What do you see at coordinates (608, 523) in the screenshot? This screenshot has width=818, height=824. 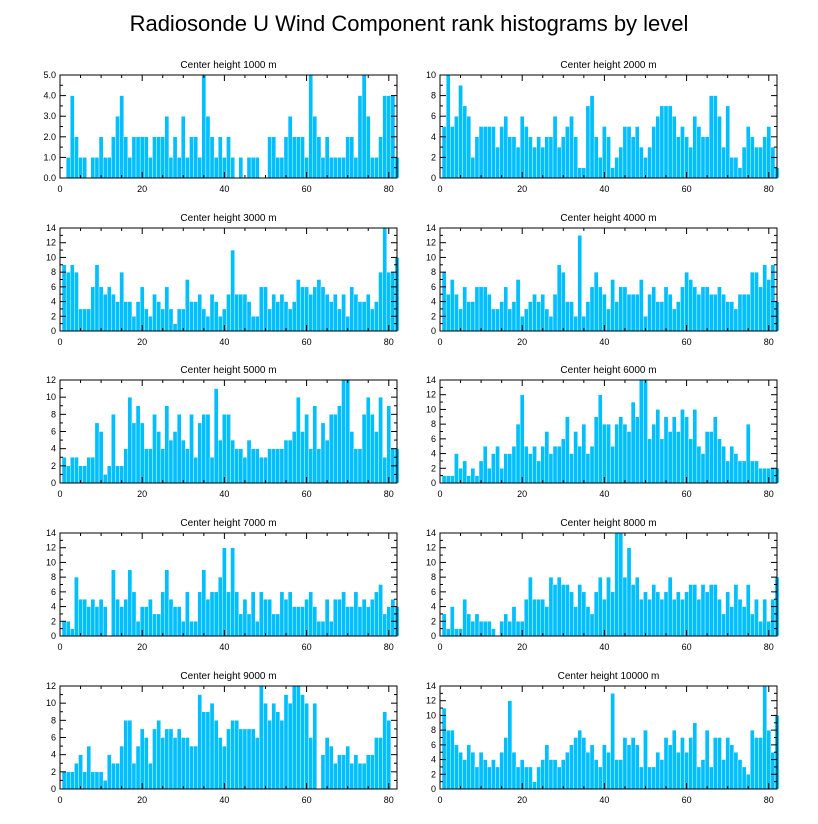 I see `panel-title: Center height 8000 m` at bounding box center [608, 523].